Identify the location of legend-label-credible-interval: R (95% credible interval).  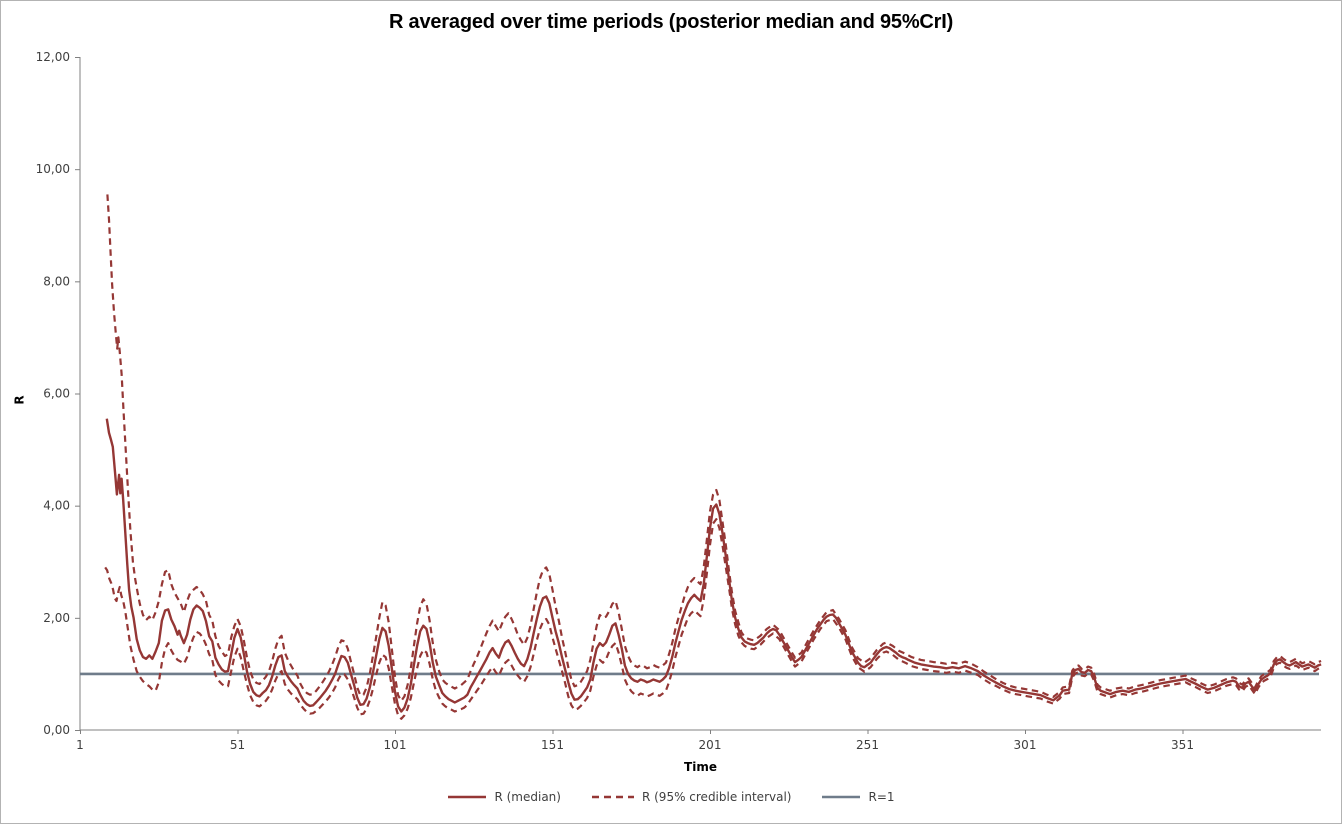
(716, 797).